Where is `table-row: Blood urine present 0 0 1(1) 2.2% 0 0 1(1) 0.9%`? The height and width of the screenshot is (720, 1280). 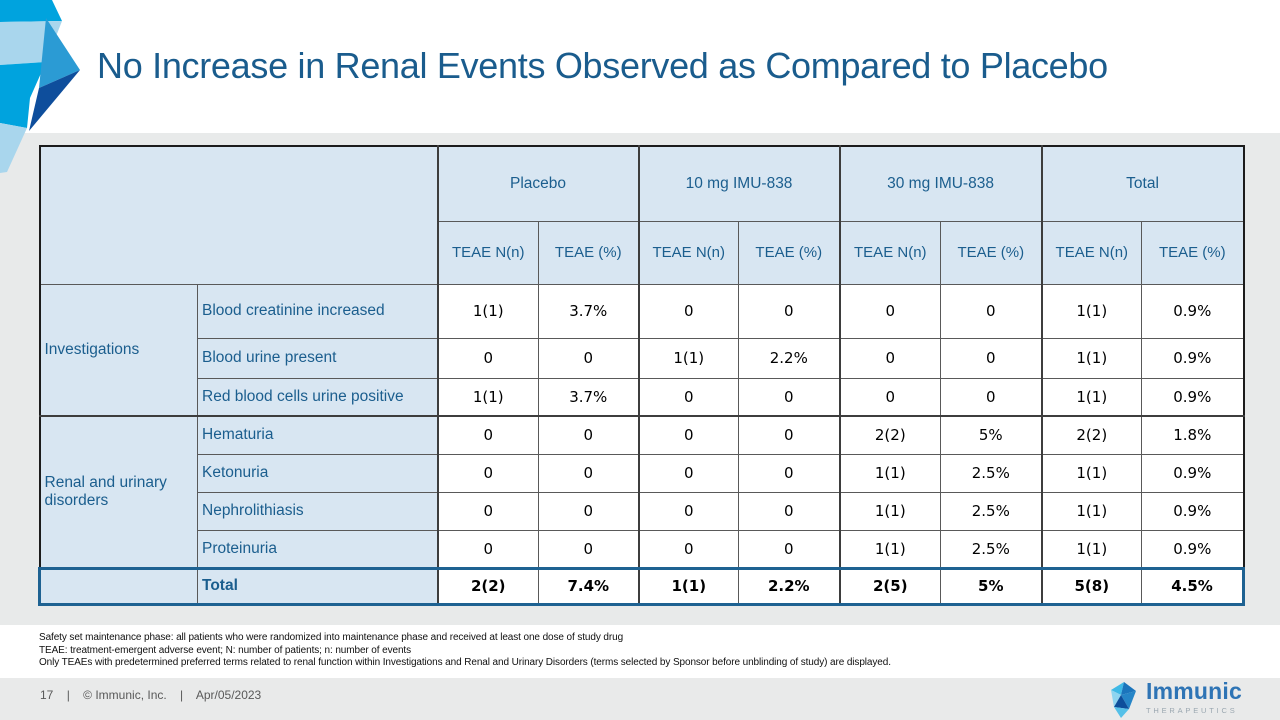
table-row: Blood urine present 0 0 1(1) 2.2% 0 0 1(1) 0.9% is located at coordinates (642, 358).